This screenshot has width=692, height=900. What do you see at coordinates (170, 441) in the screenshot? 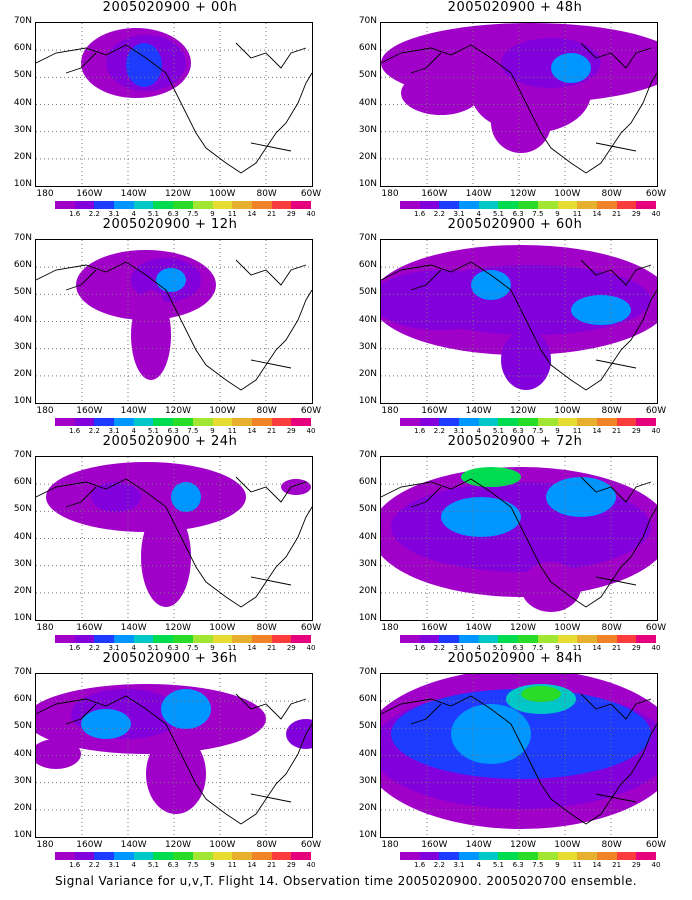
I see `panel-title: 2005020900 + 24h` at bounding box center [170, 441].